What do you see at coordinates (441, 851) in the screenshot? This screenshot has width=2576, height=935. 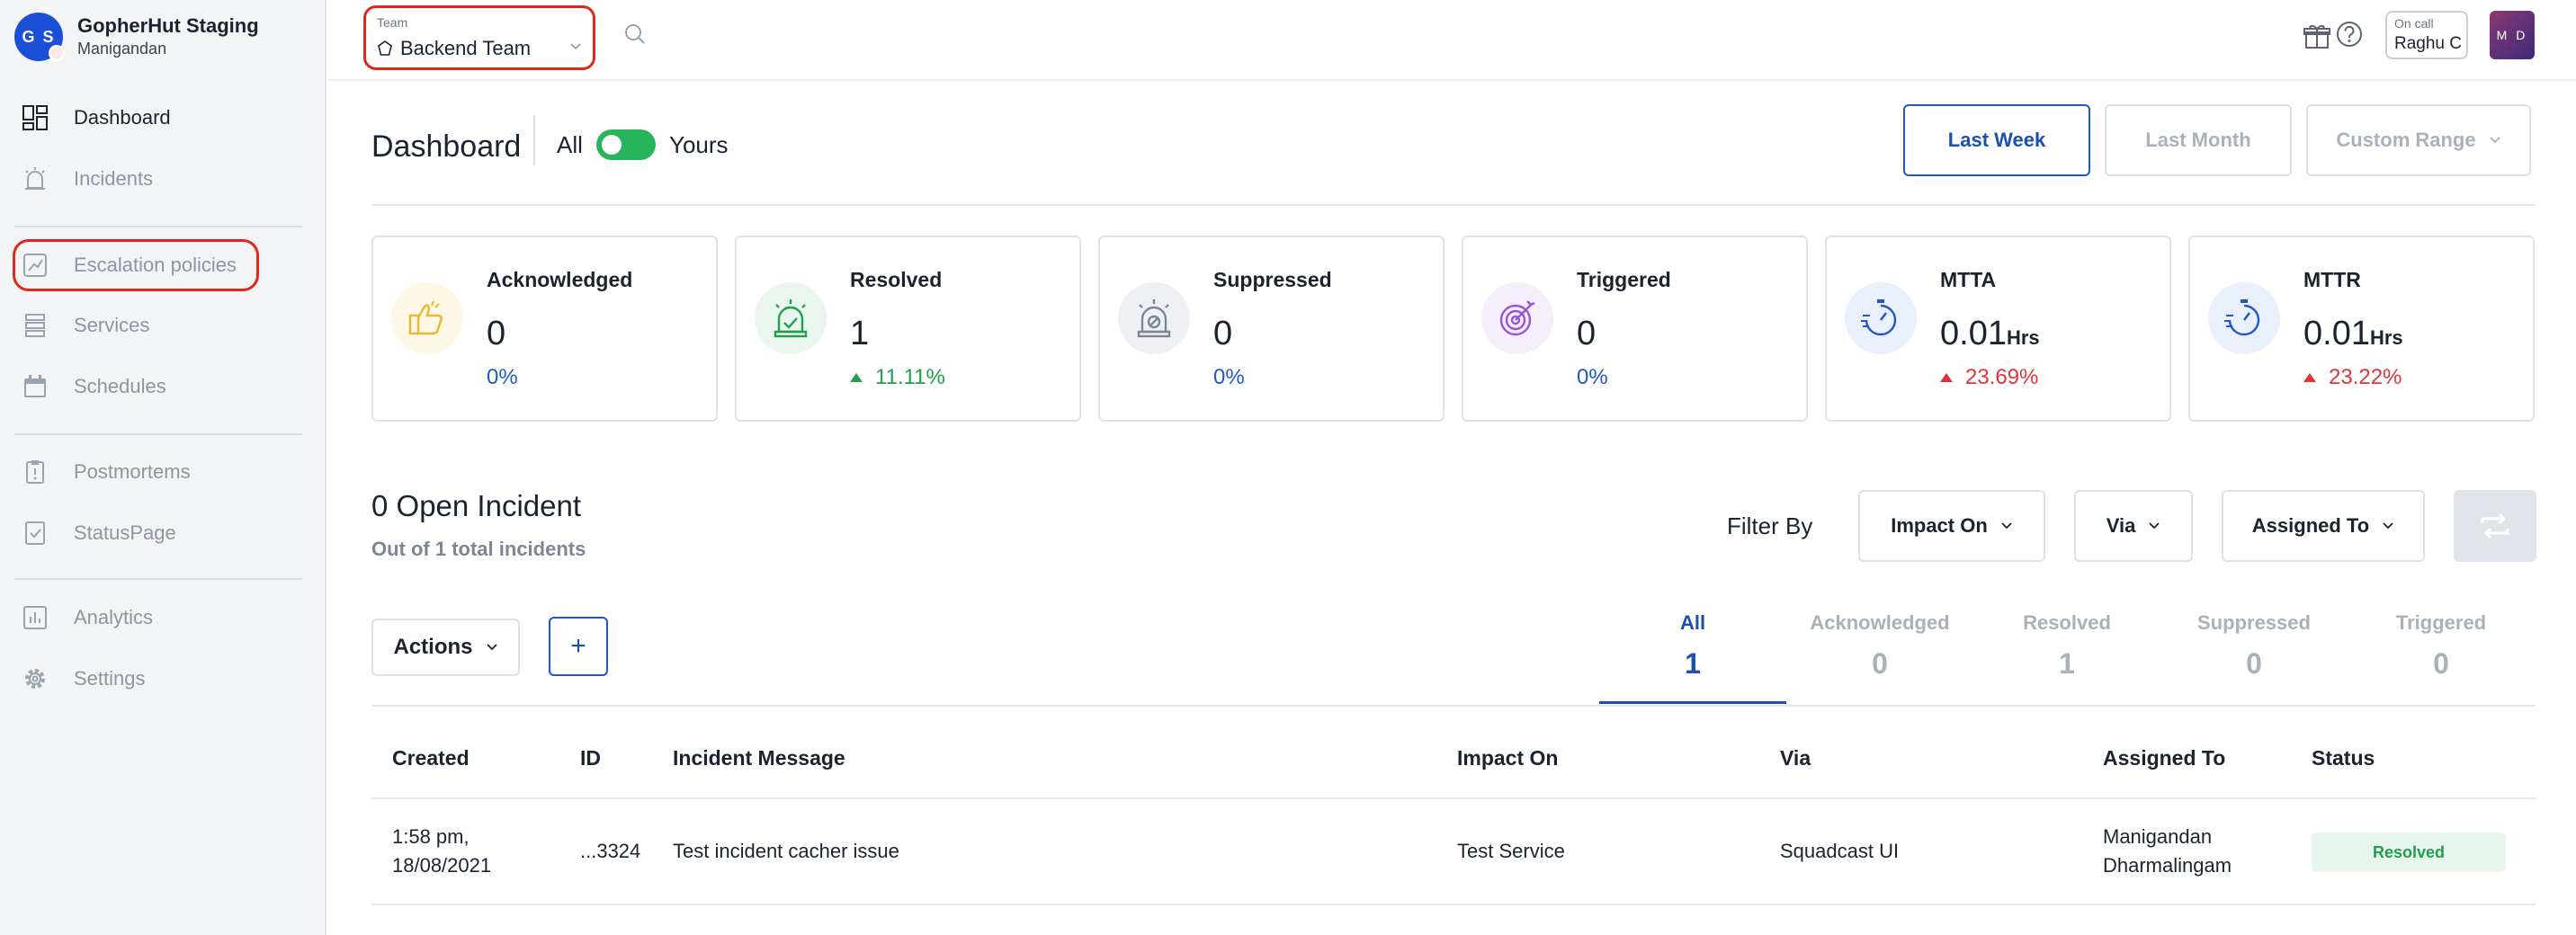 I see `cell-created: 1:58 pm, 18/08/2021` at bounding box center [441, 851].